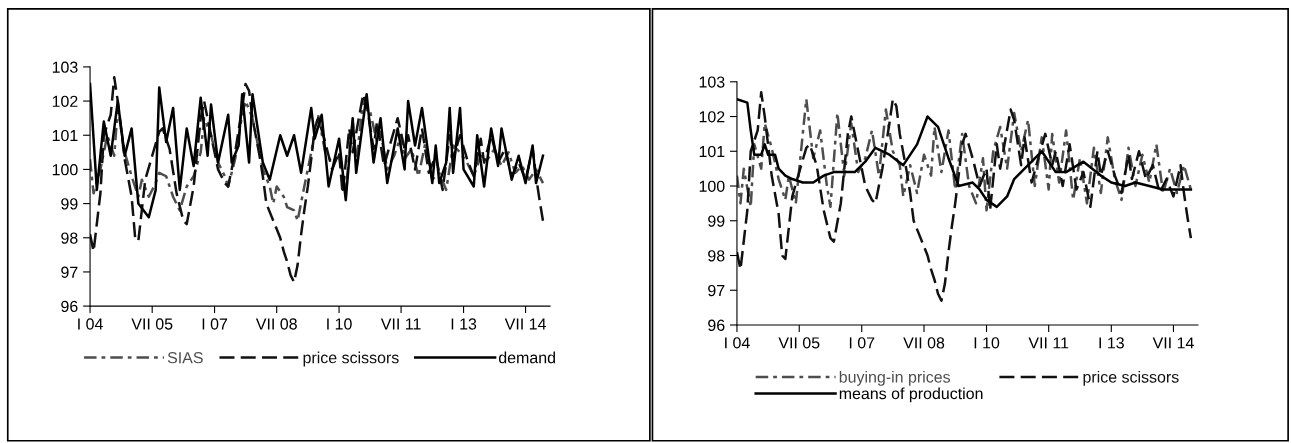 This screenshot has width=1292, height=443. What do you see at coordinates (185, 358) in the screenshot?
I see `text: SIAS` at bounding box center [185, 358].